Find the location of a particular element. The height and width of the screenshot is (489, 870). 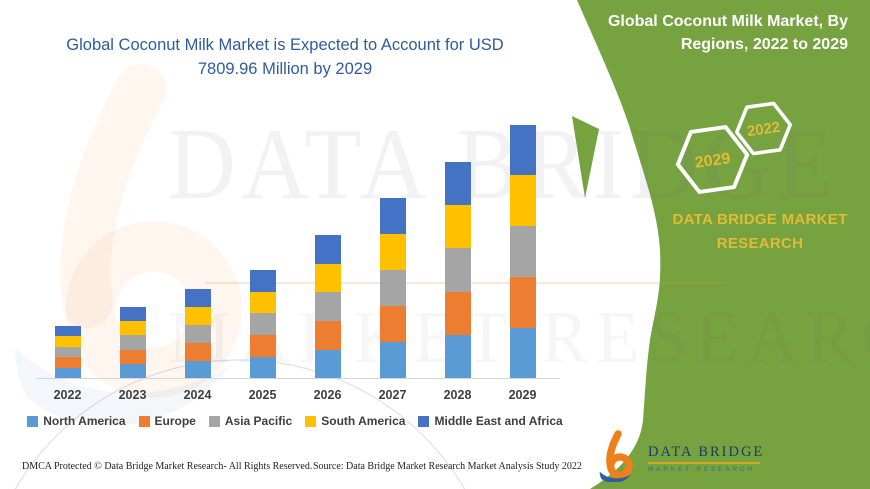

hexagon-2022 is located at coordinates (763, 128).